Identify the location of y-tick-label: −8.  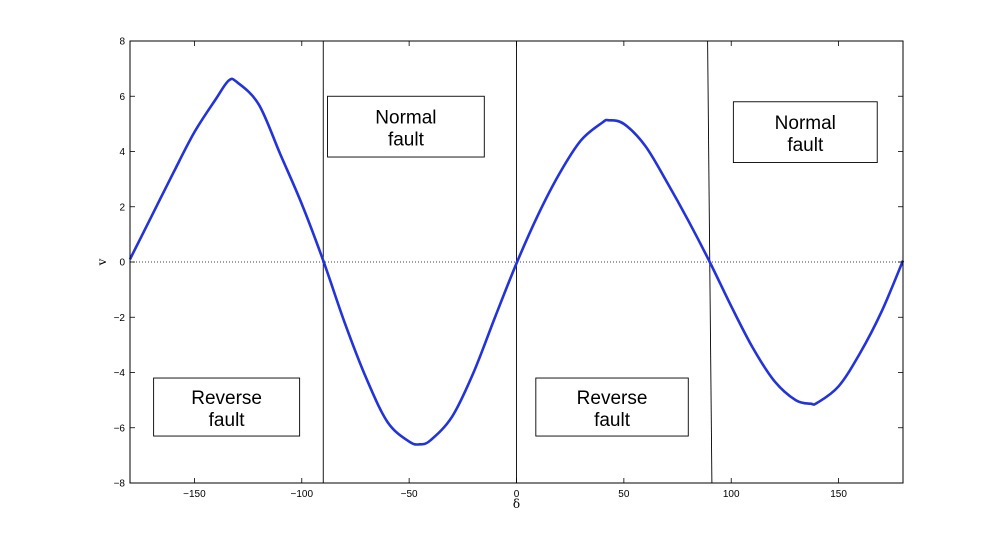
(120, 484).